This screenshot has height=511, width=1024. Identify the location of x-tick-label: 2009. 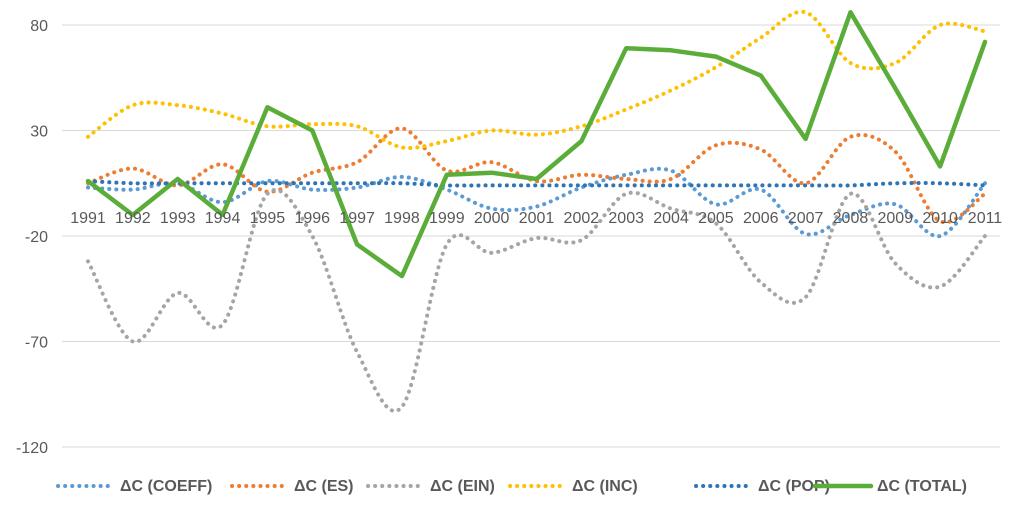
(896, 218).